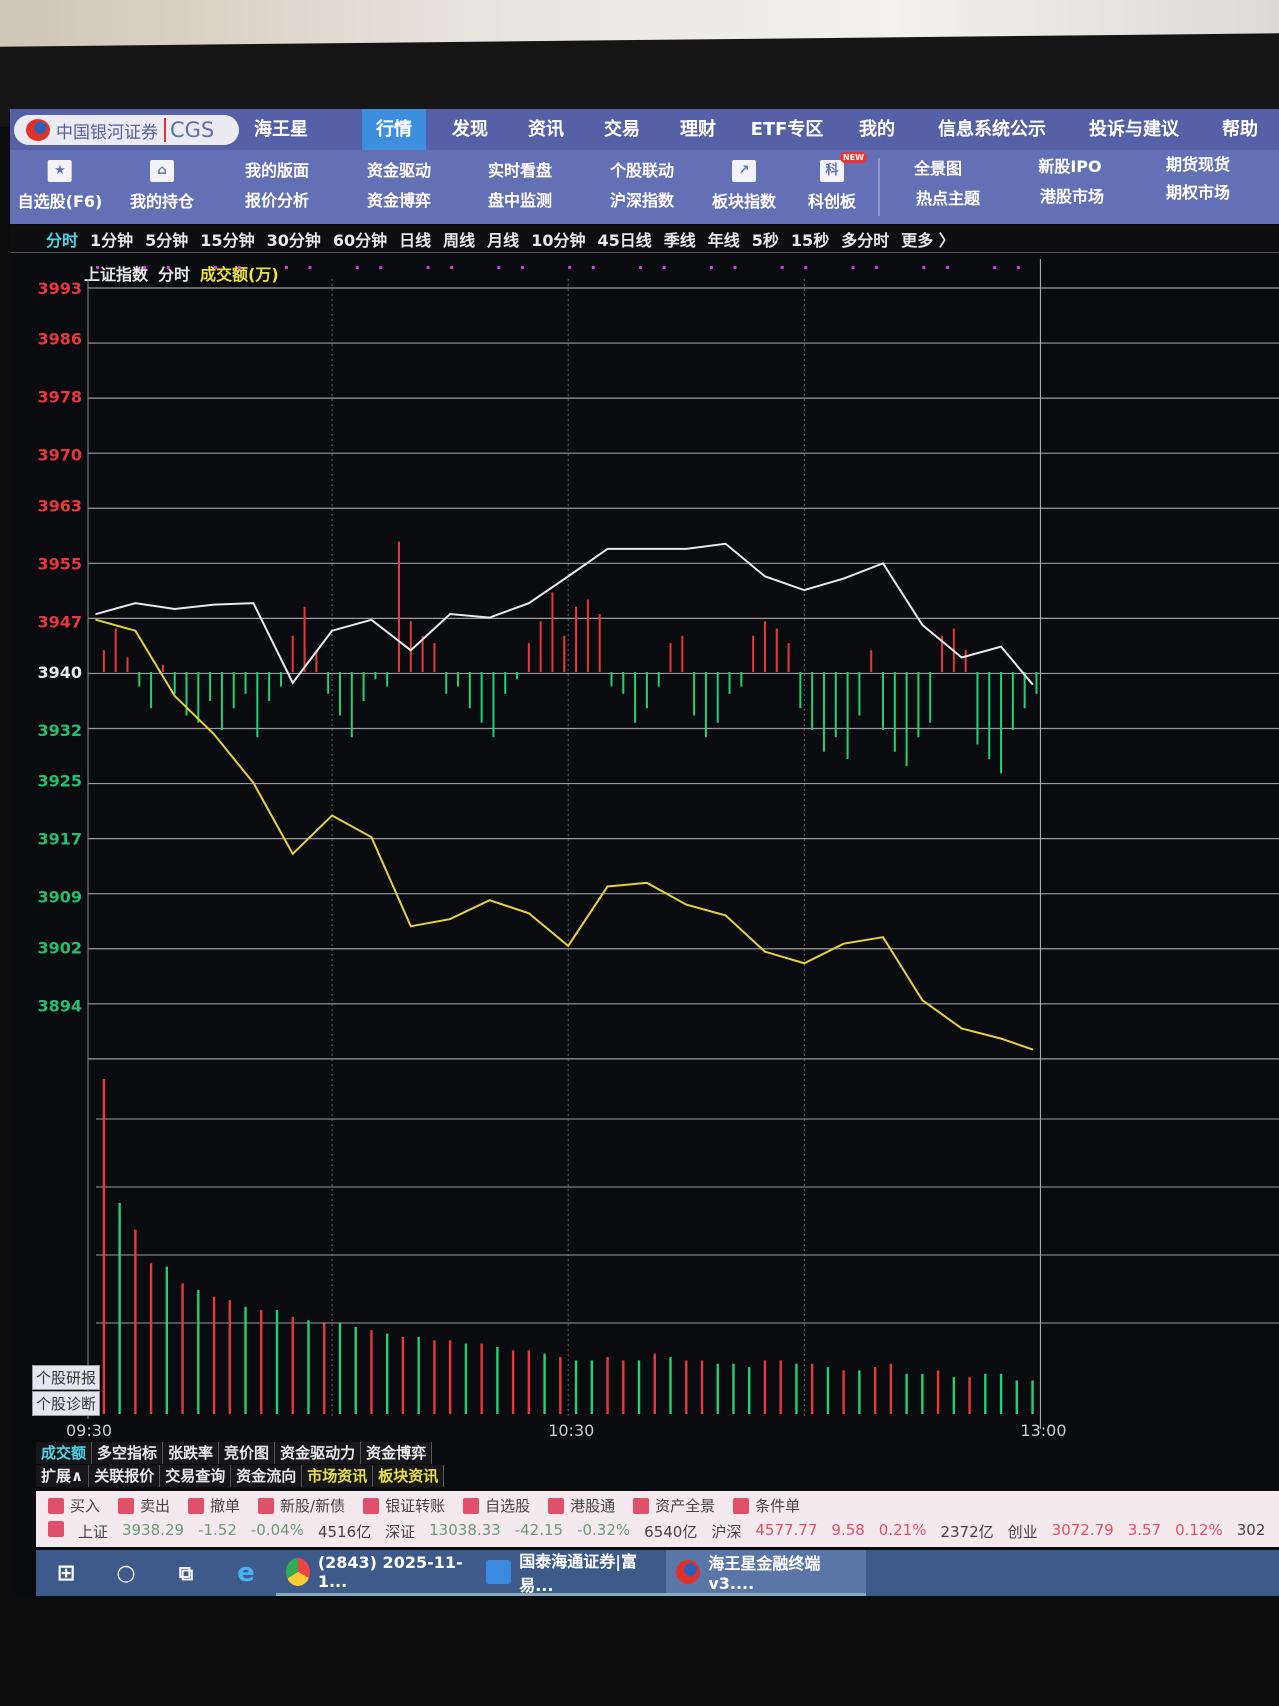 The height and width of the screenshot is (1706, 1279). I want to click on nav-item-help: 帮助, so click(1240, 129).